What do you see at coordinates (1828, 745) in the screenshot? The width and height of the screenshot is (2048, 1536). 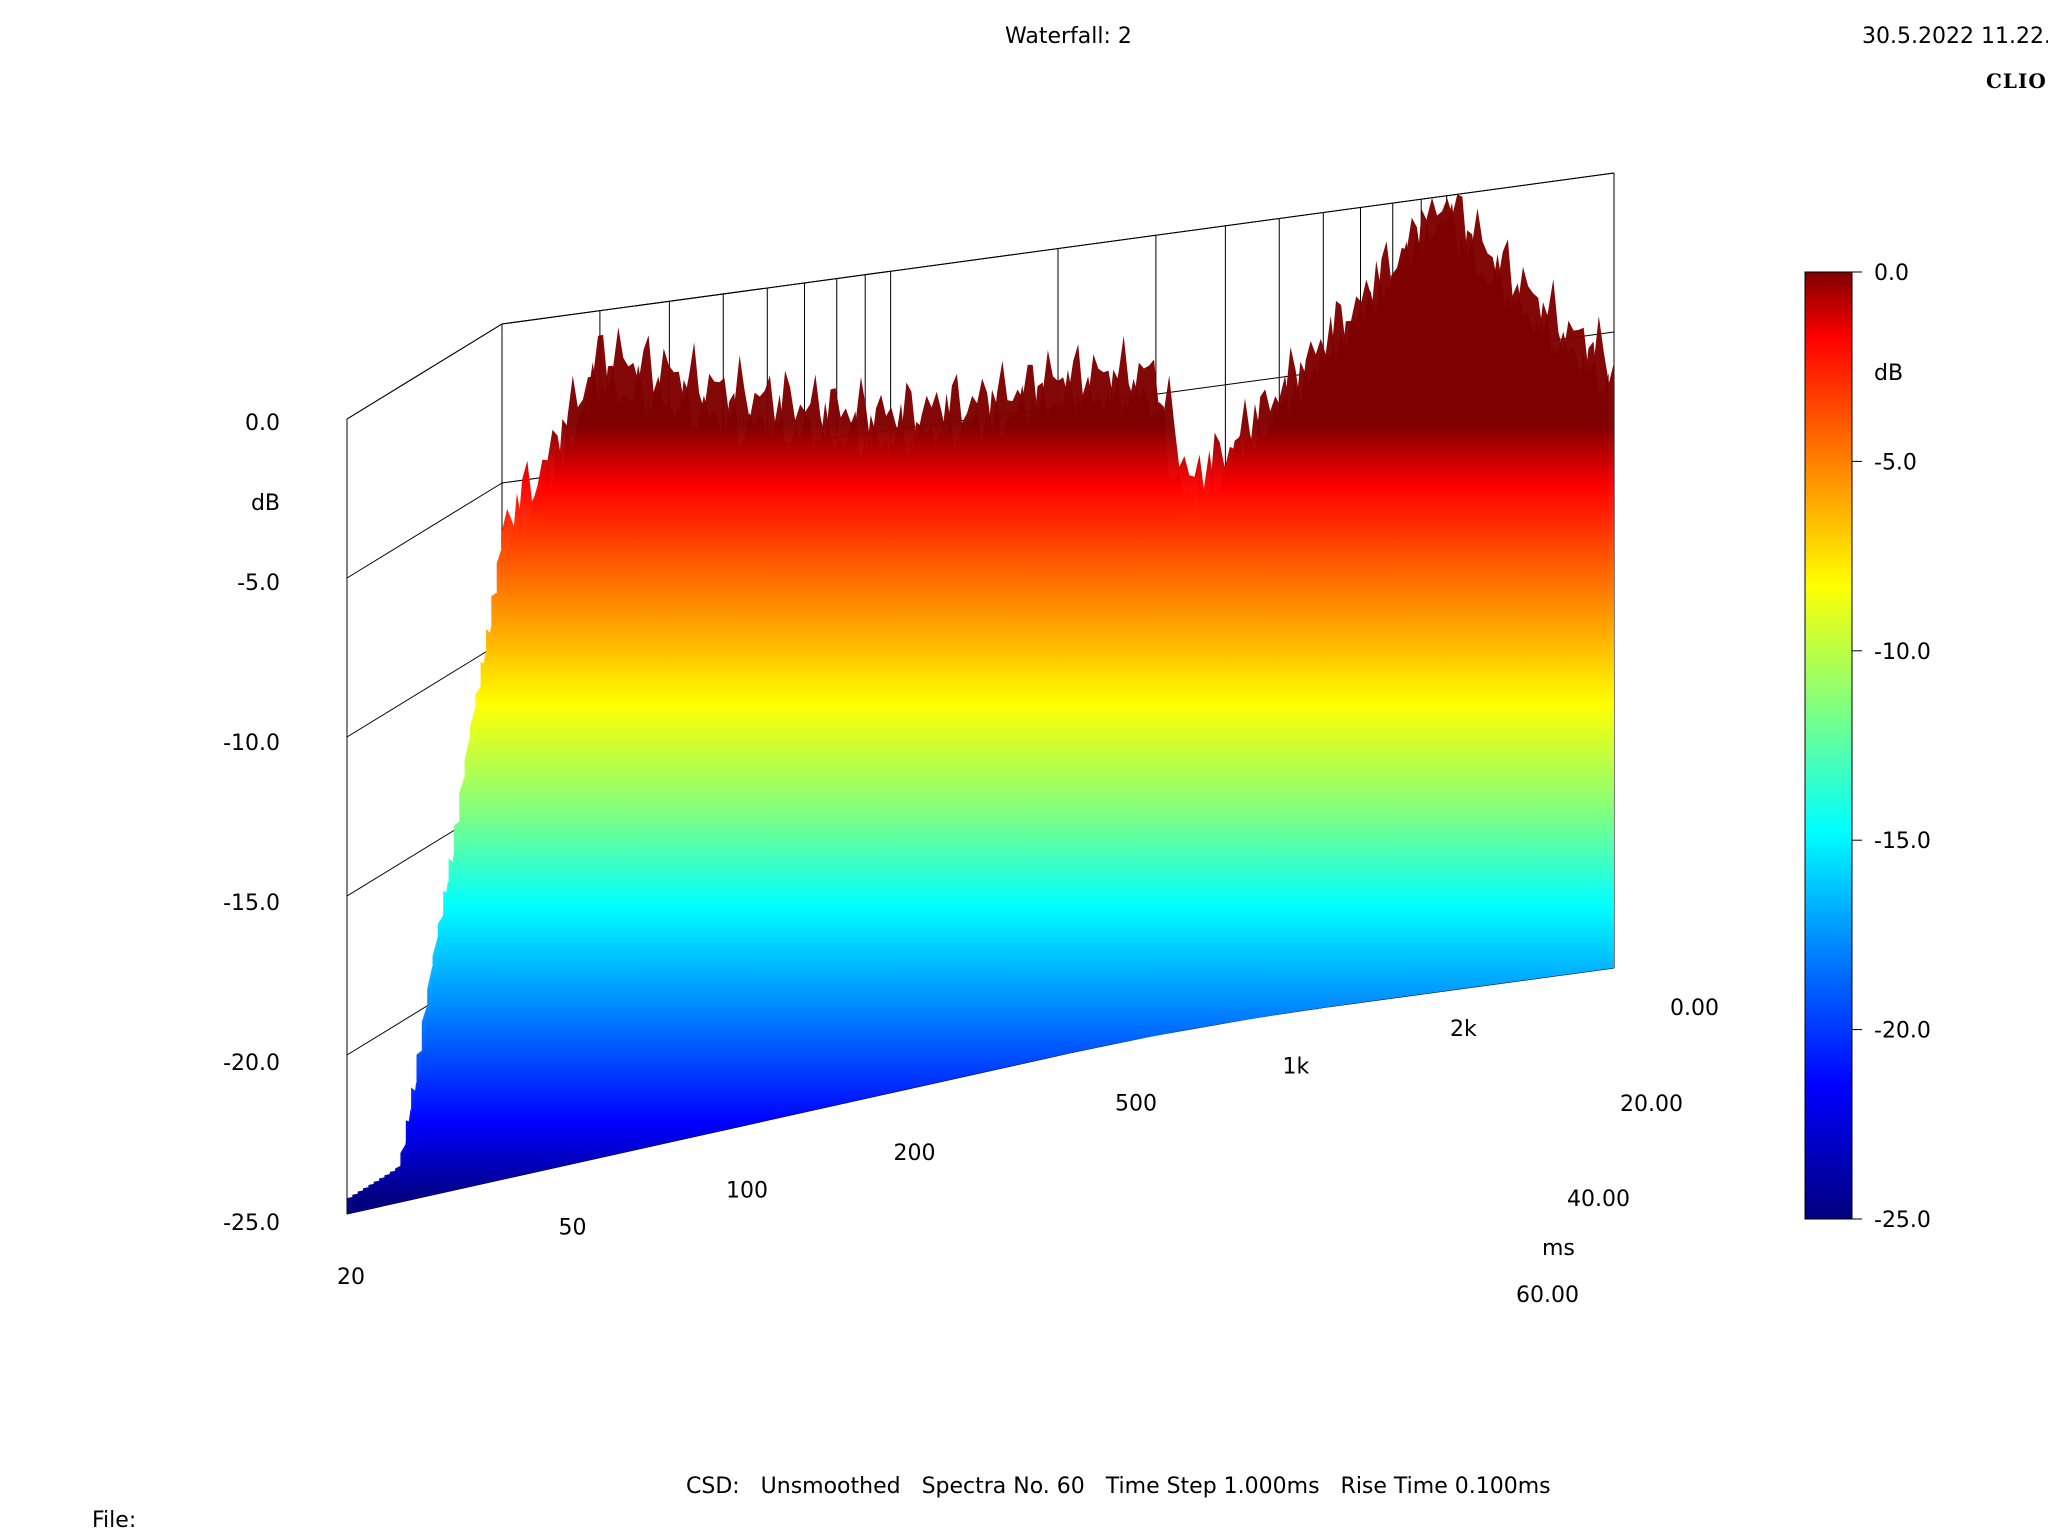 I see `colorbar` at bounding box center [1828, 745].